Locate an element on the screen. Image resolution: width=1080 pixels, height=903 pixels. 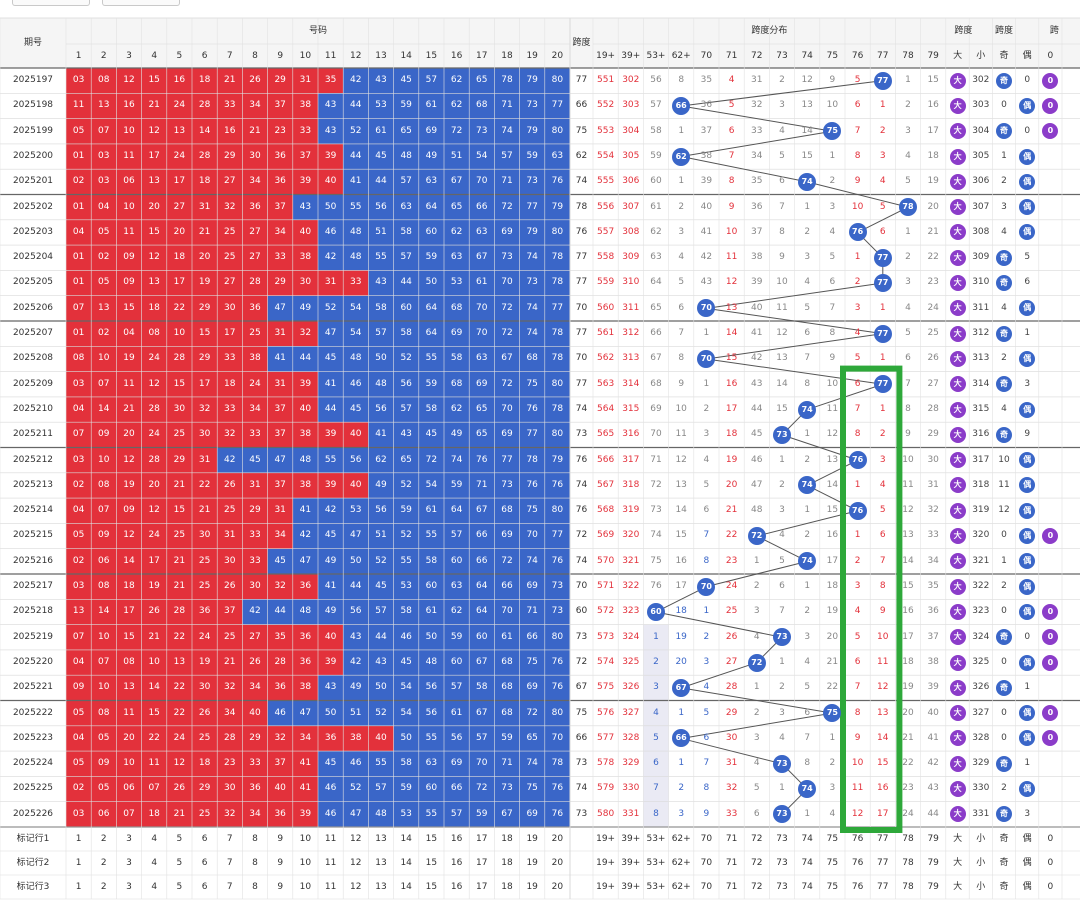
number-cell: 05 is located at coordinates (78, 130).